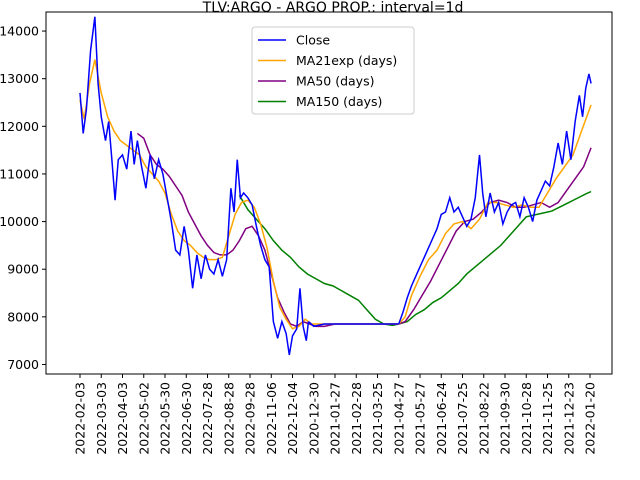 This screenshot has height=480, width=640. Describe the element at coordinates (590, 418) in the screenshot. I see `x-tick-label: 2022-01-20` at that location.